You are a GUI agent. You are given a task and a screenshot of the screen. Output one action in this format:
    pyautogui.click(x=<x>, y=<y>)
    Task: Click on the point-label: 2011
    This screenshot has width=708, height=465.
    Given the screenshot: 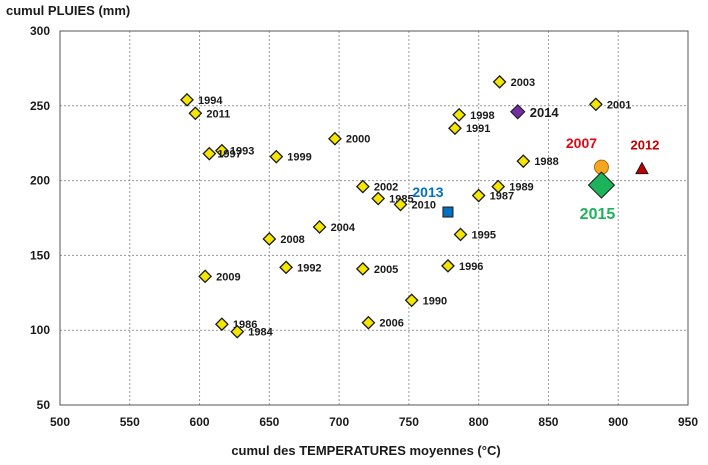 What is the action you would take?
    pyautogui.click(x=218, y=114)
    